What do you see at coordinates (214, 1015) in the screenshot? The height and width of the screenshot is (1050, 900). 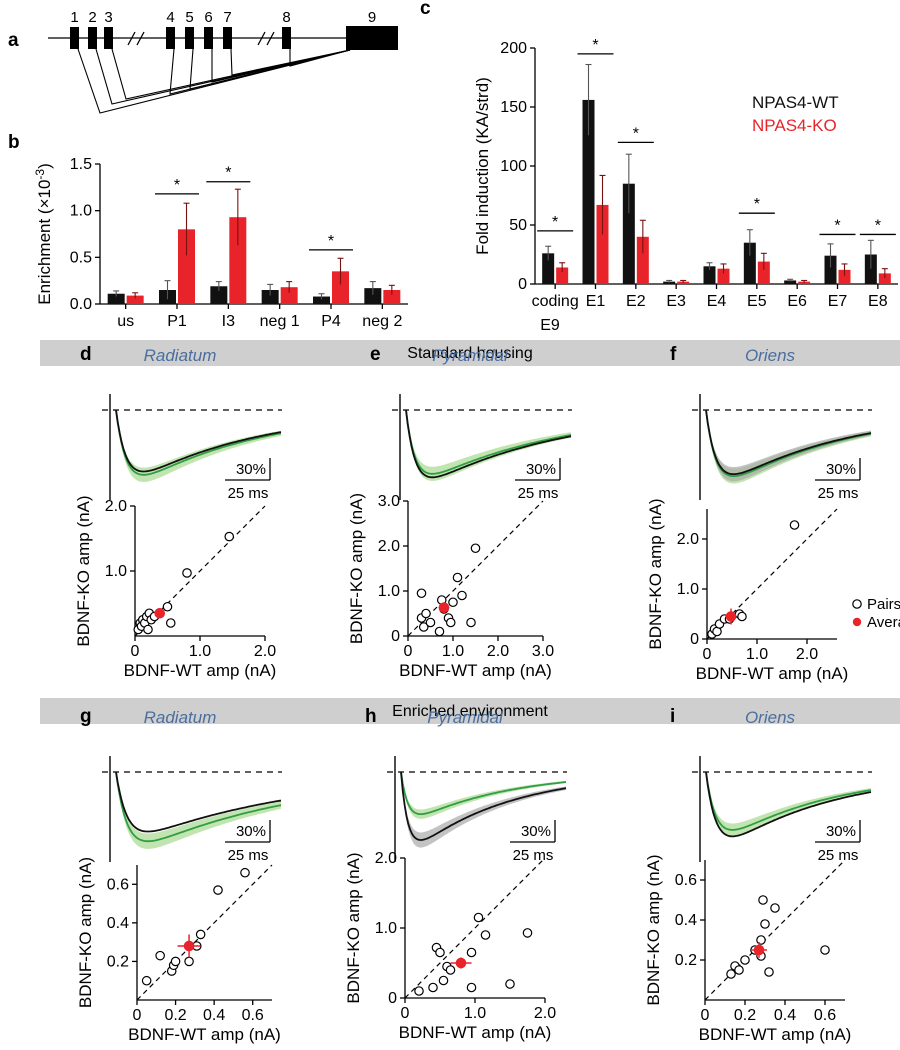 I see `x-tick-label: 0.4` at bounding box center [214, 1015].